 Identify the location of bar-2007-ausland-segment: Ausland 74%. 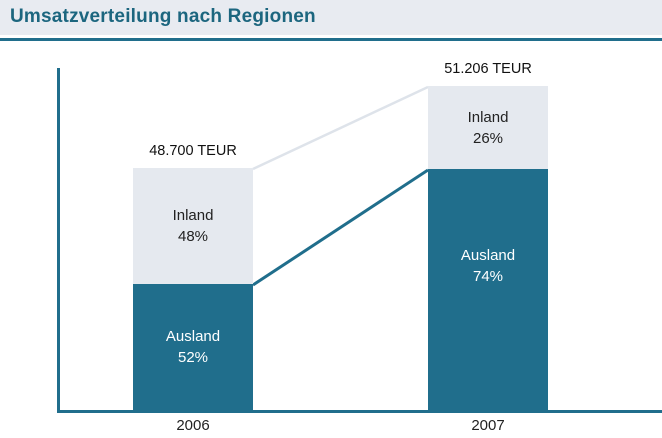
(488, 289).